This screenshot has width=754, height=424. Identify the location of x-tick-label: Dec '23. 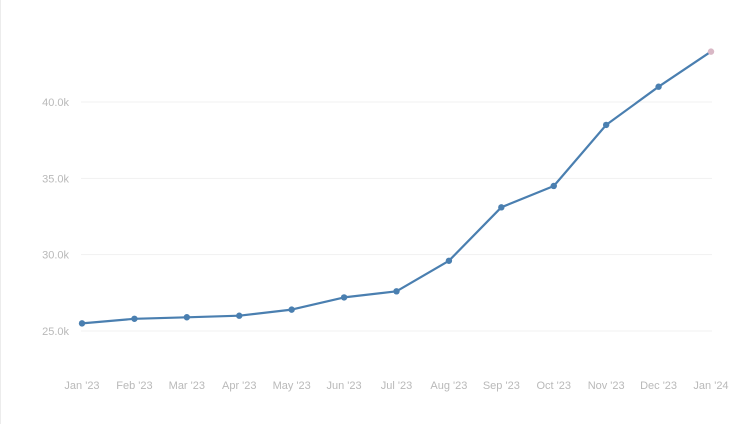
(658, 386).